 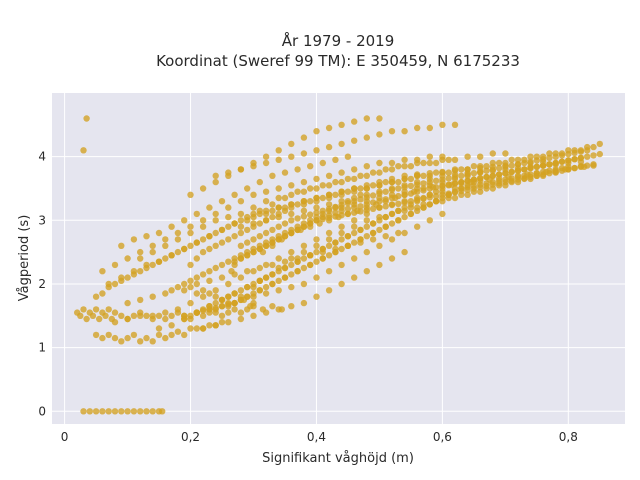 What do you see at coordinates (24, 258) in the screenshot?
I see `y-axis-title: Vågperiod (s)` at bounding box center [24, 258].